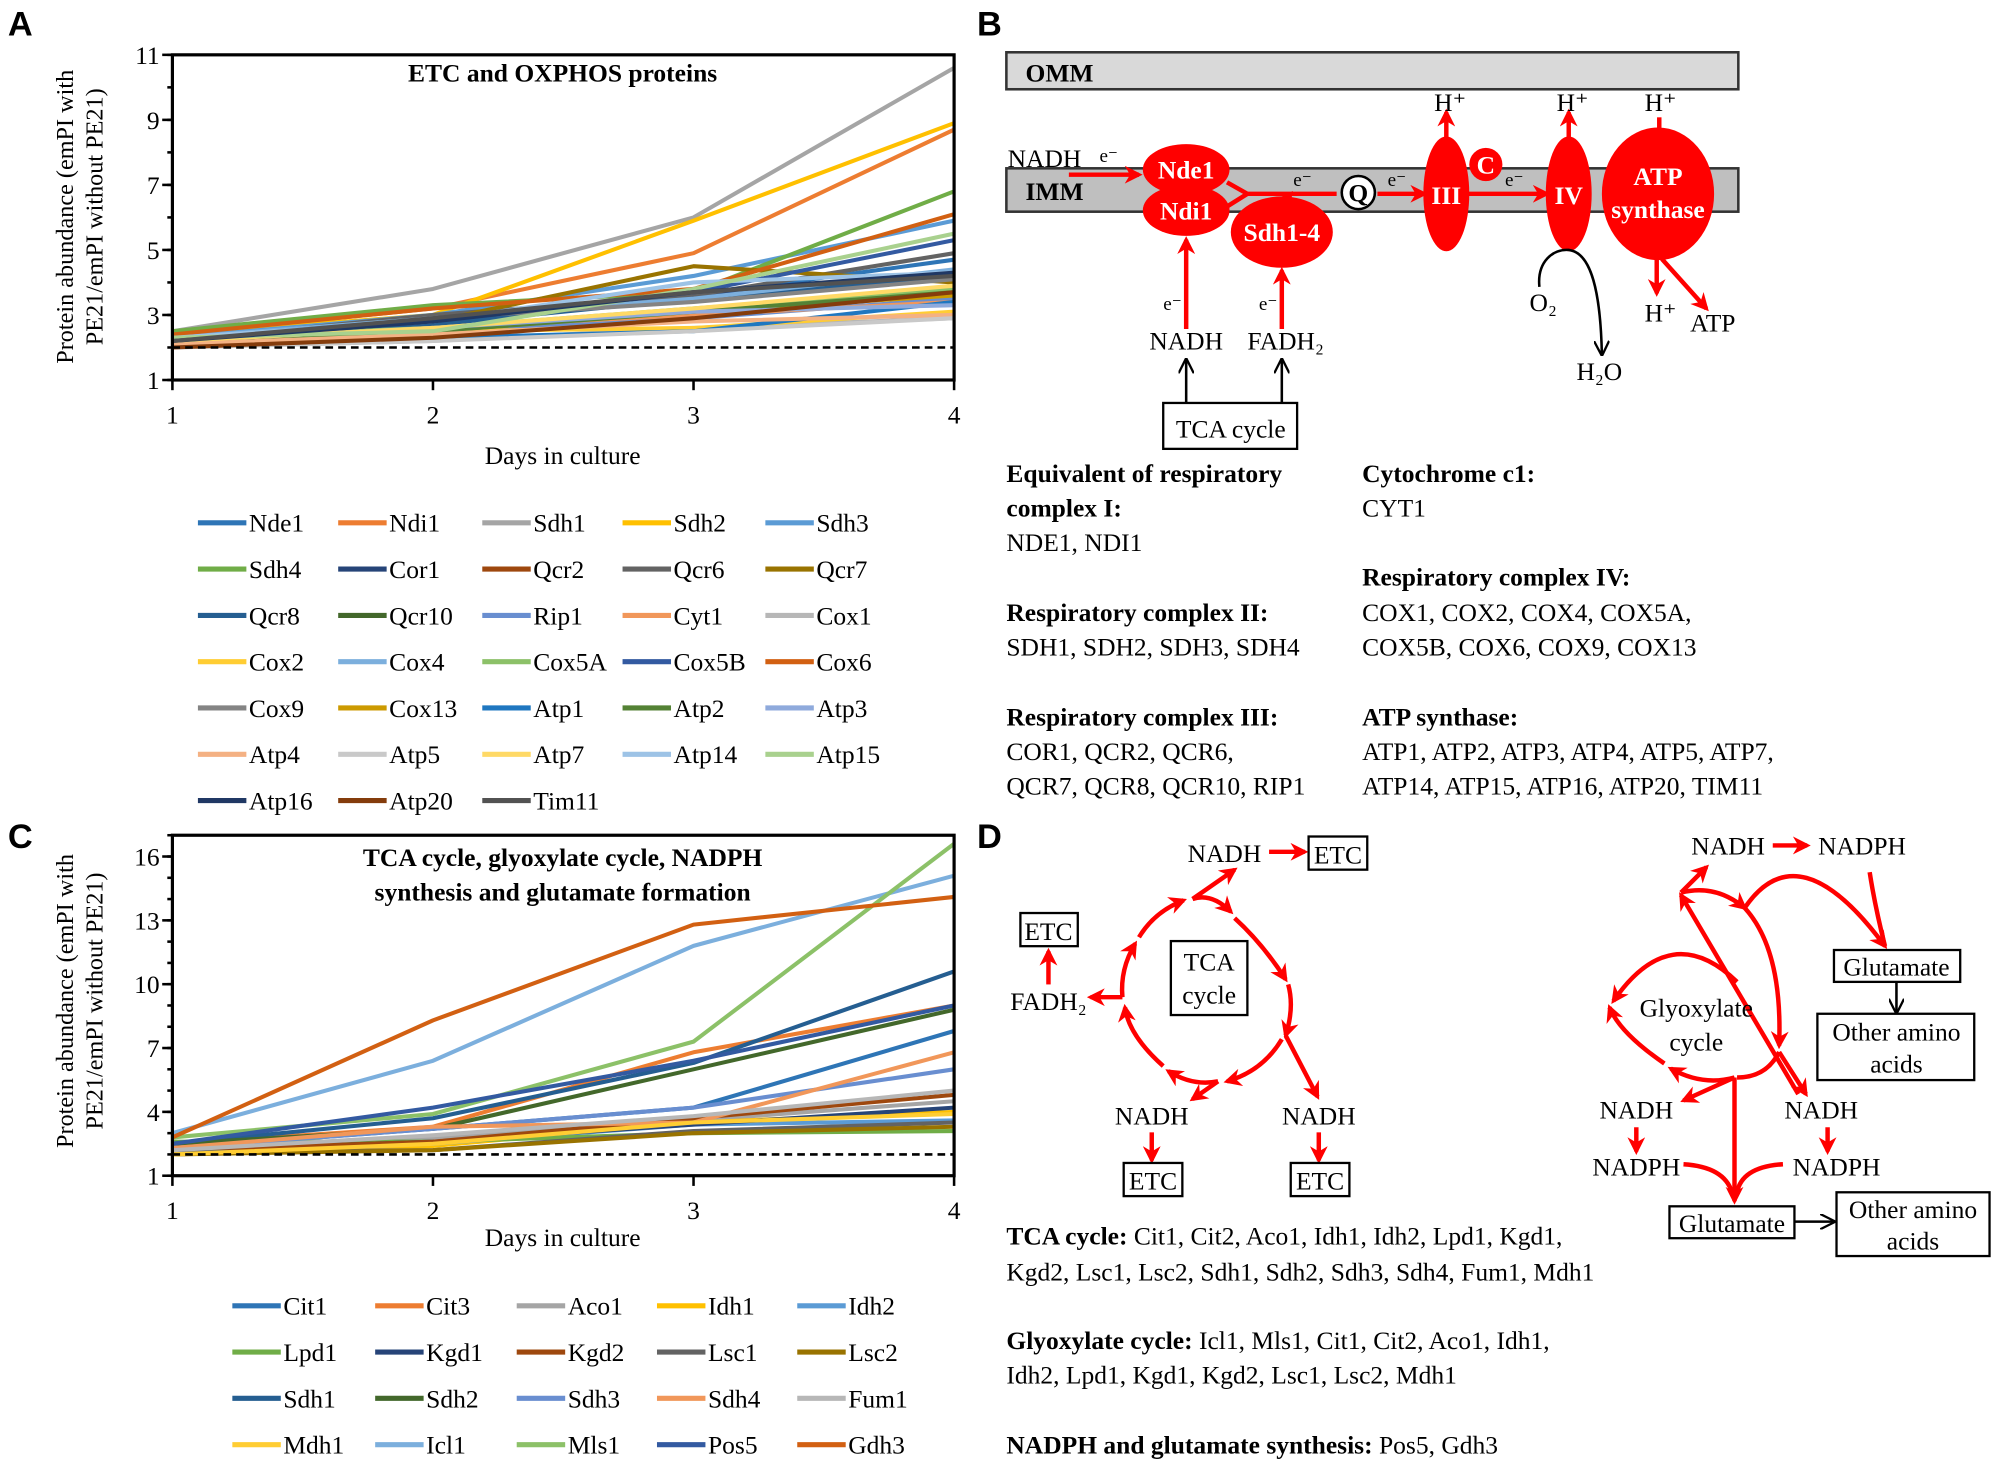  Describe the element at coordinates (1371, 1340) in the screenshot. I see `glyoxylate-list: Icl1, Mls1, Cit1, Cit2, Aco1, Idh1,` at that location.